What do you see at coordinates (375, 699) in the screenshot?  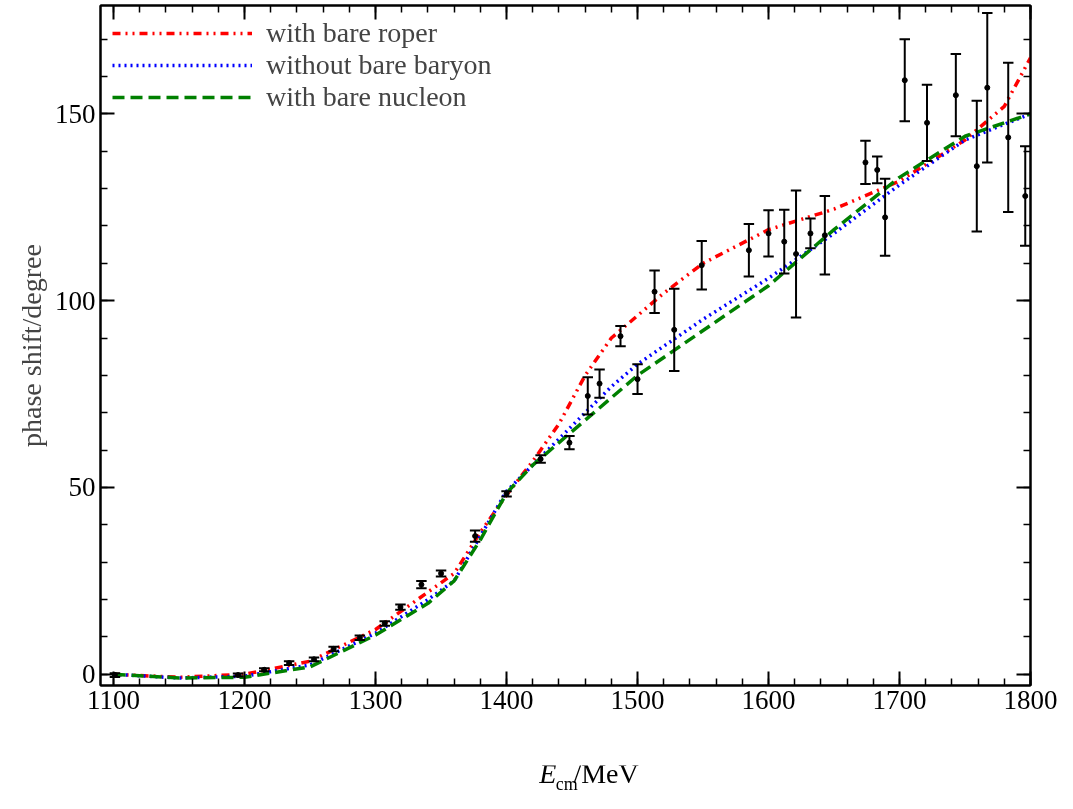 I see `x-tick-label: 1300` at bounding box center [375, 699].